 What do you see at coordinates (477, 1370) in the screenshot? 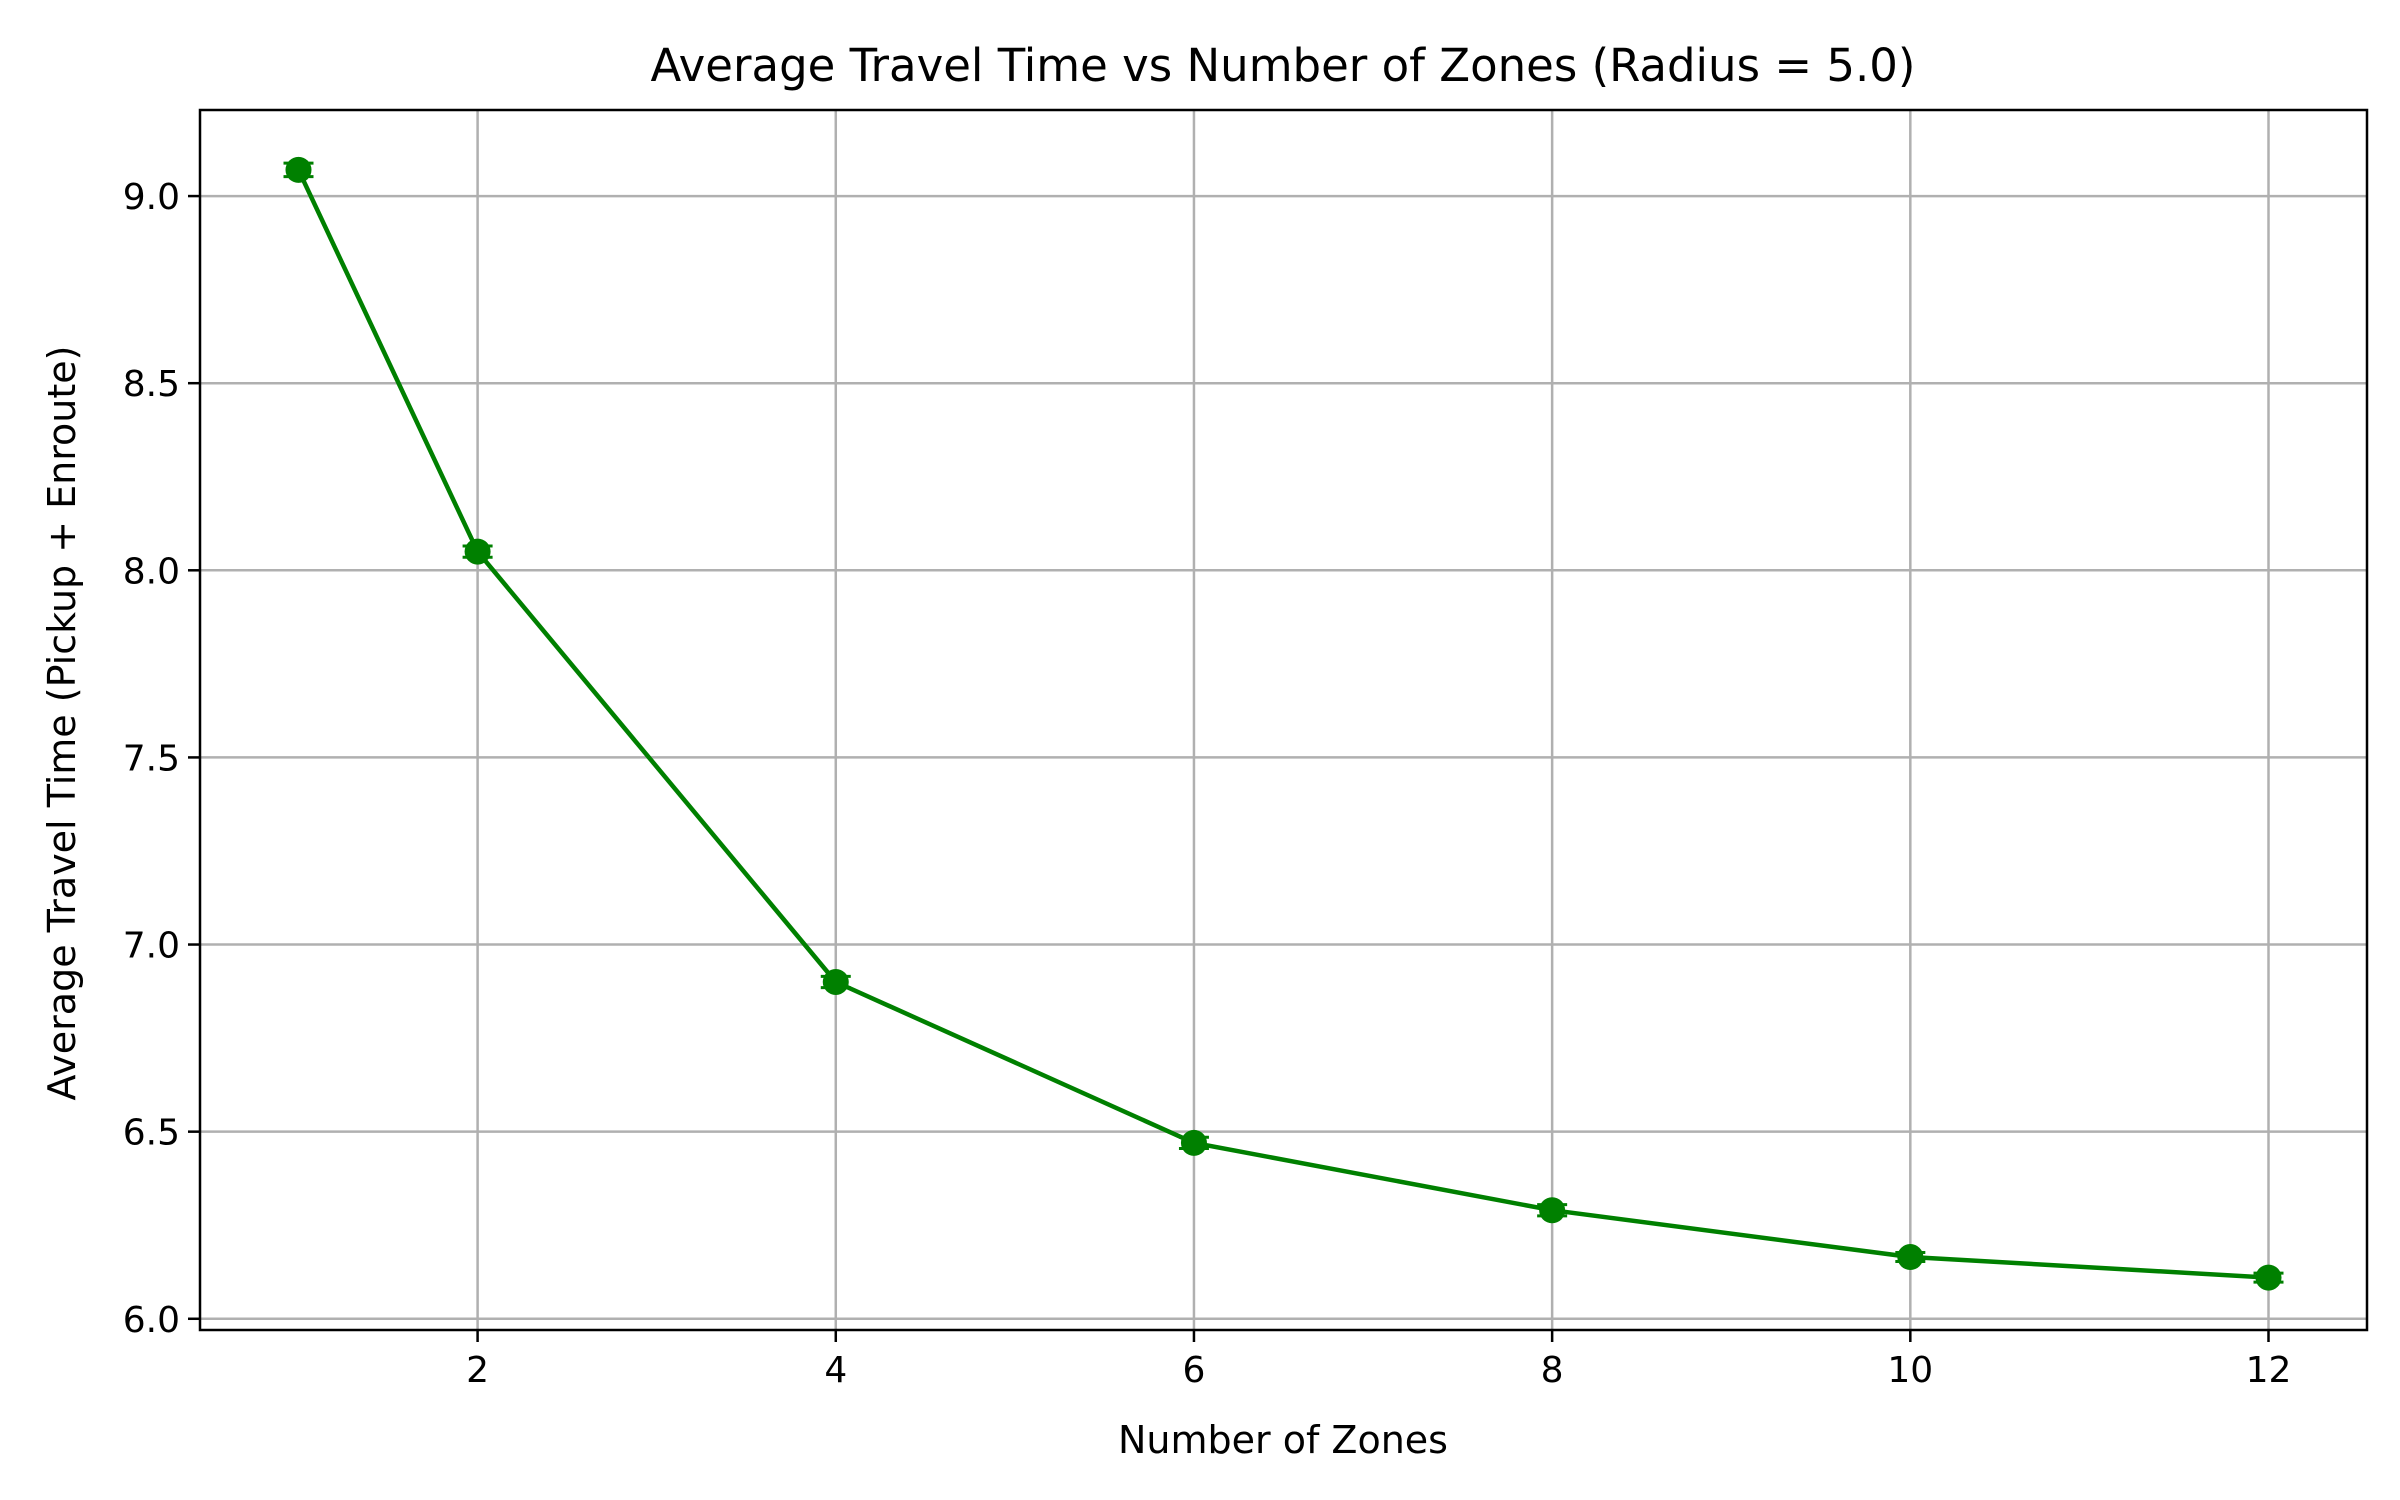
I see `x-tick-label: 2` at bounding box center [477, 1370].